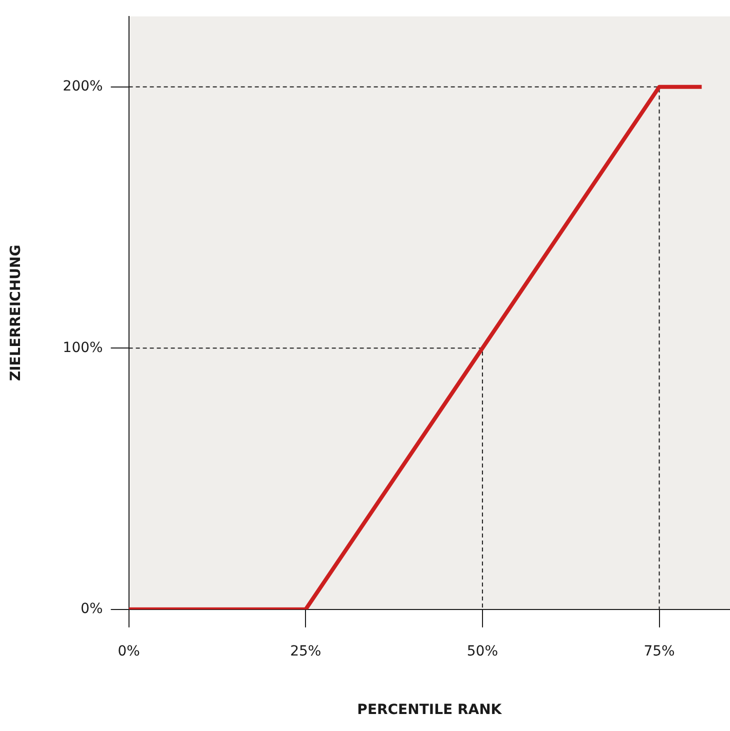 This screenshot has height=731, width=730. Describe the element at coordinates (82, 348) in the screenshot. I see `y-tick-label: 100%` at that location.